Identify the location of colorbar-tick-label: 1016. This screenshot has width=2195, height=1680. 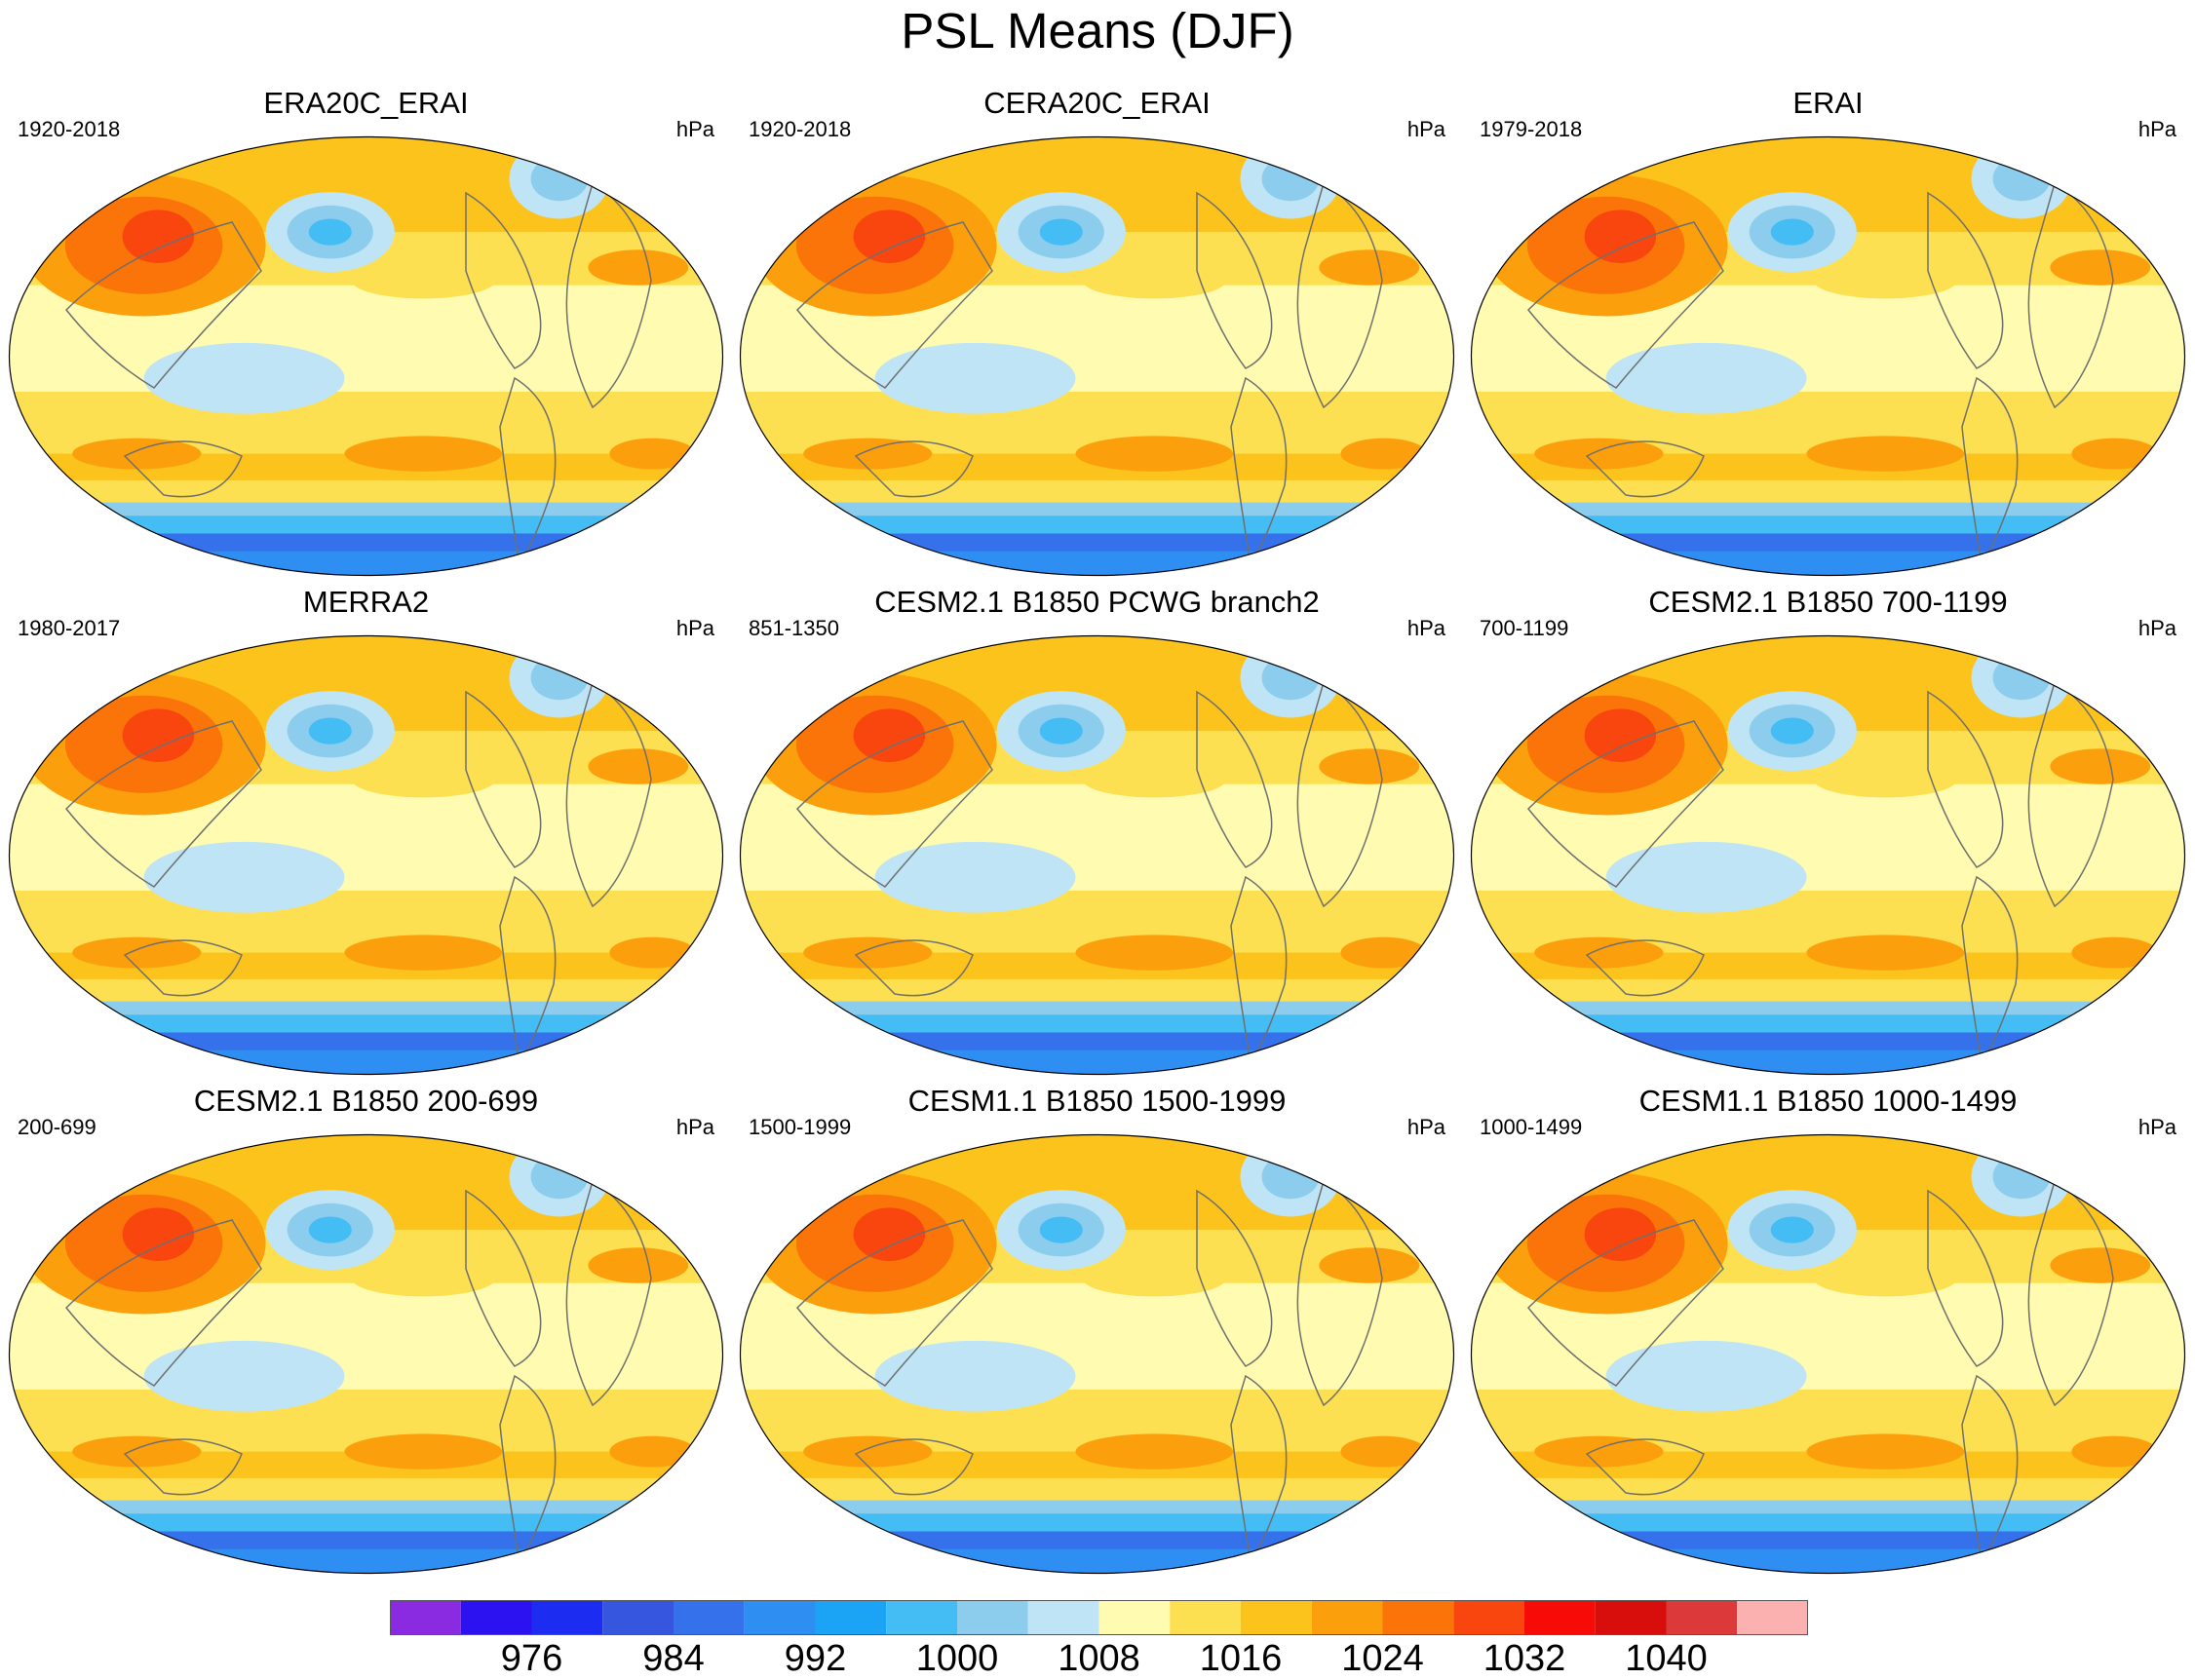
(1241, 1658).